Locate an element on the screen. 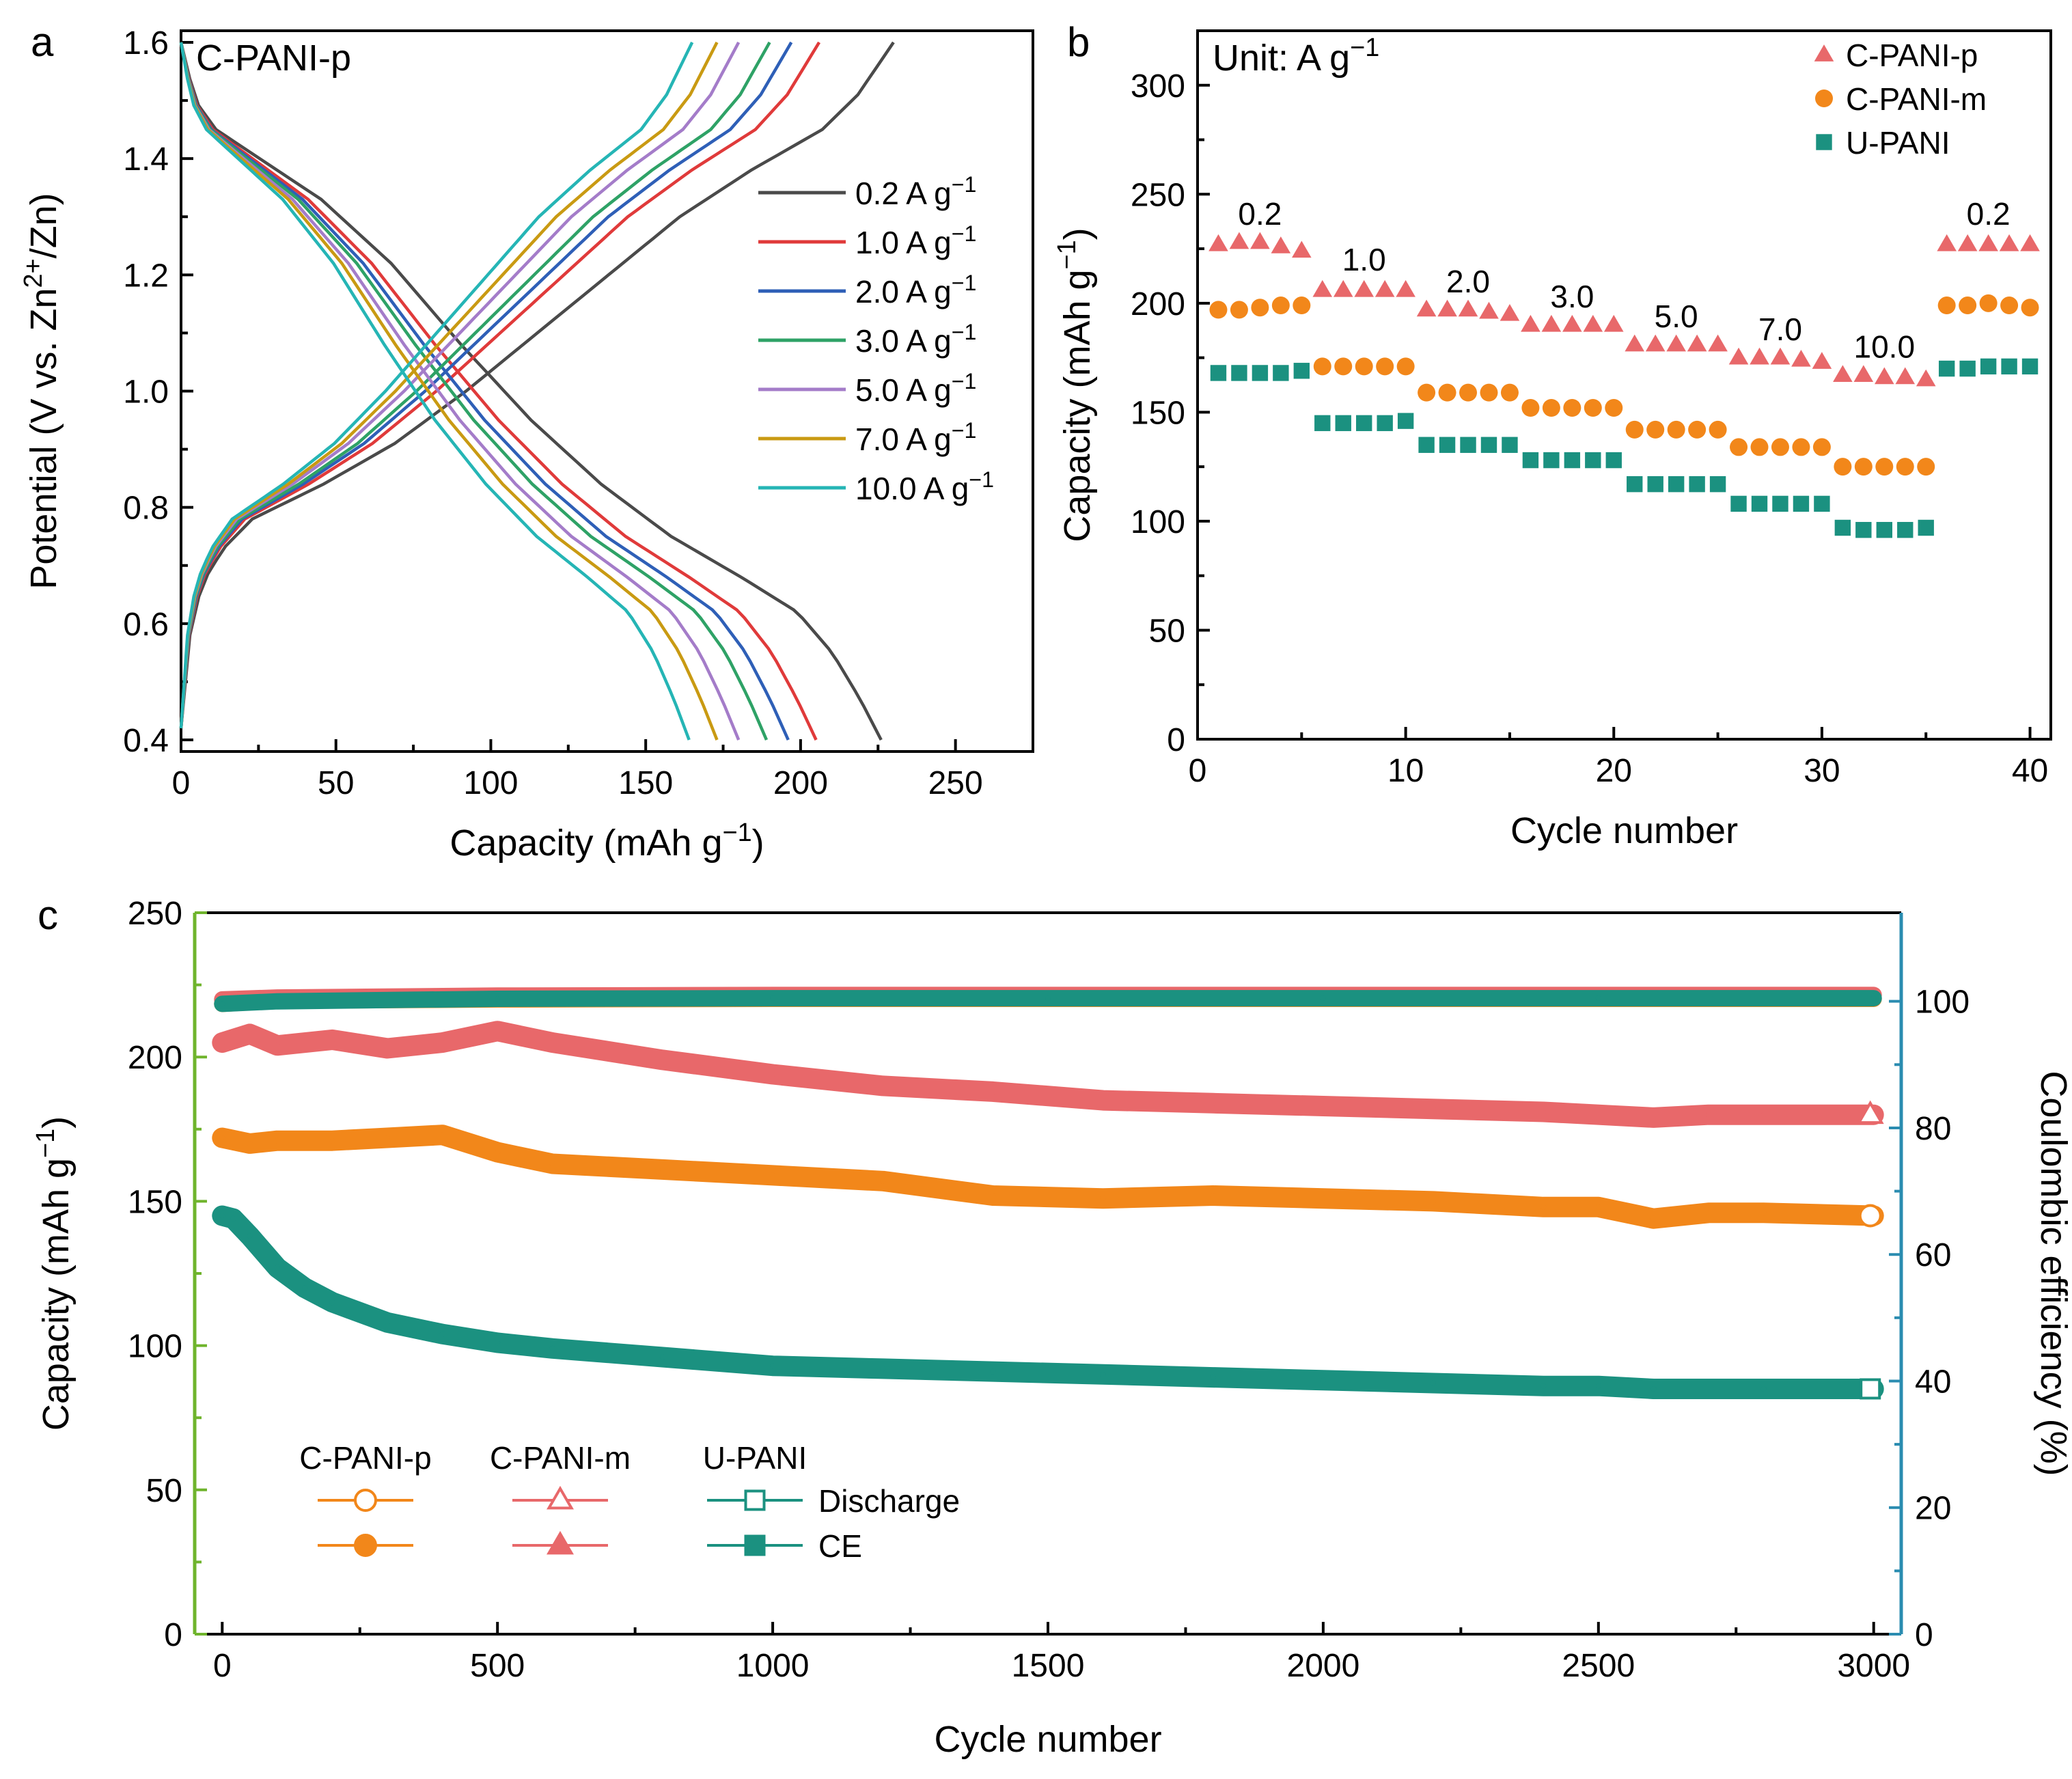 The width and height of the screenshot is (2072, 1779). panel-label-a: a is located at coordinates (42, 42).